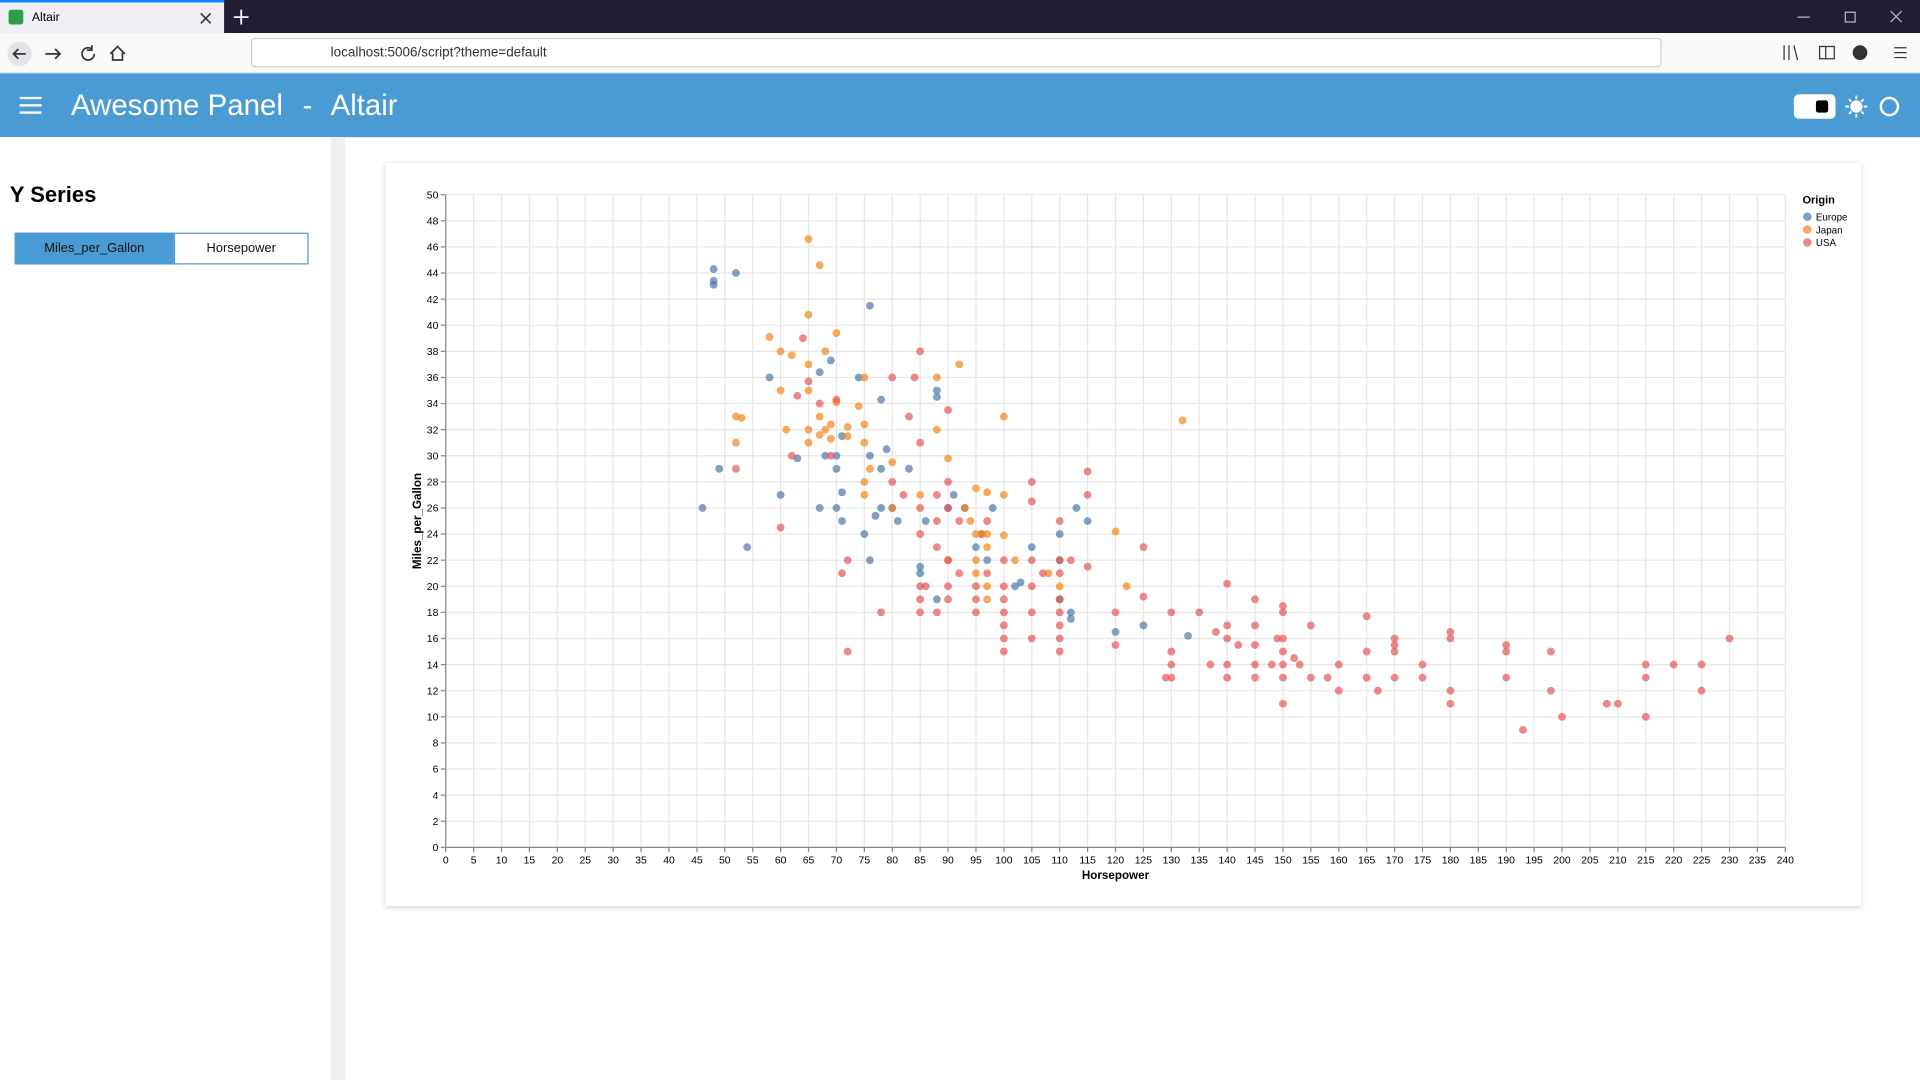  Describe the element at coordinates (1562, 860) in the screenshot. I see `x-tick-label: 200` at that location.